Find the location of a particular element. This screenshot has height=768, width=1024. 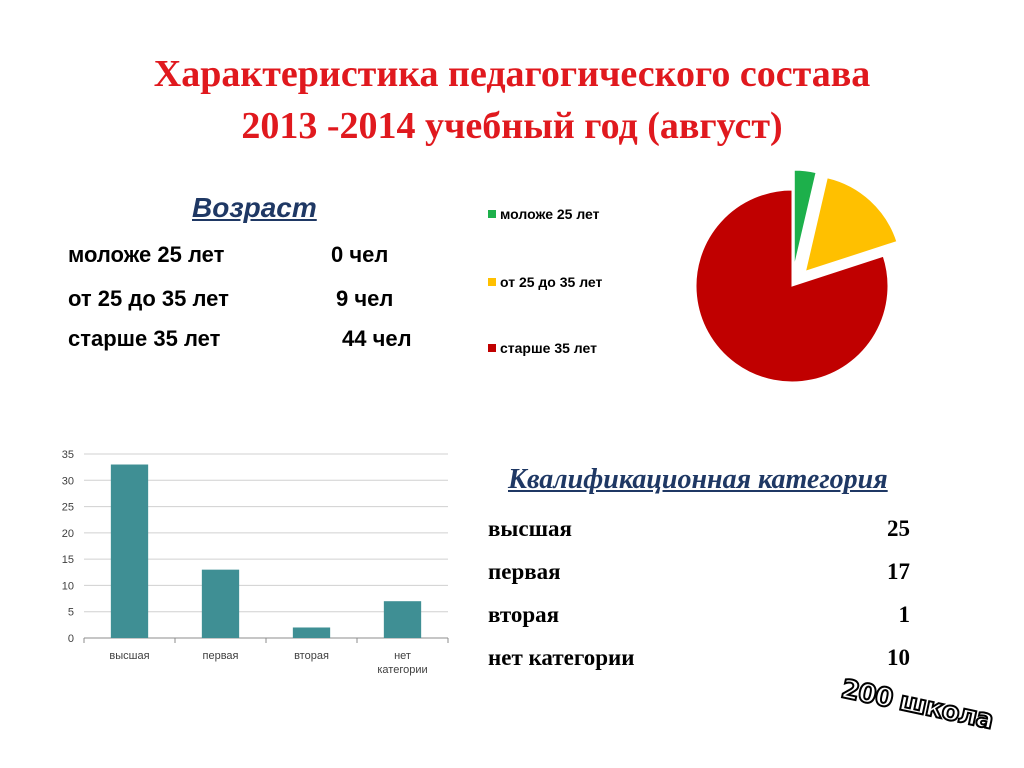

legend-label: от 25 до 35 лет is located at coordinates (551, 282).